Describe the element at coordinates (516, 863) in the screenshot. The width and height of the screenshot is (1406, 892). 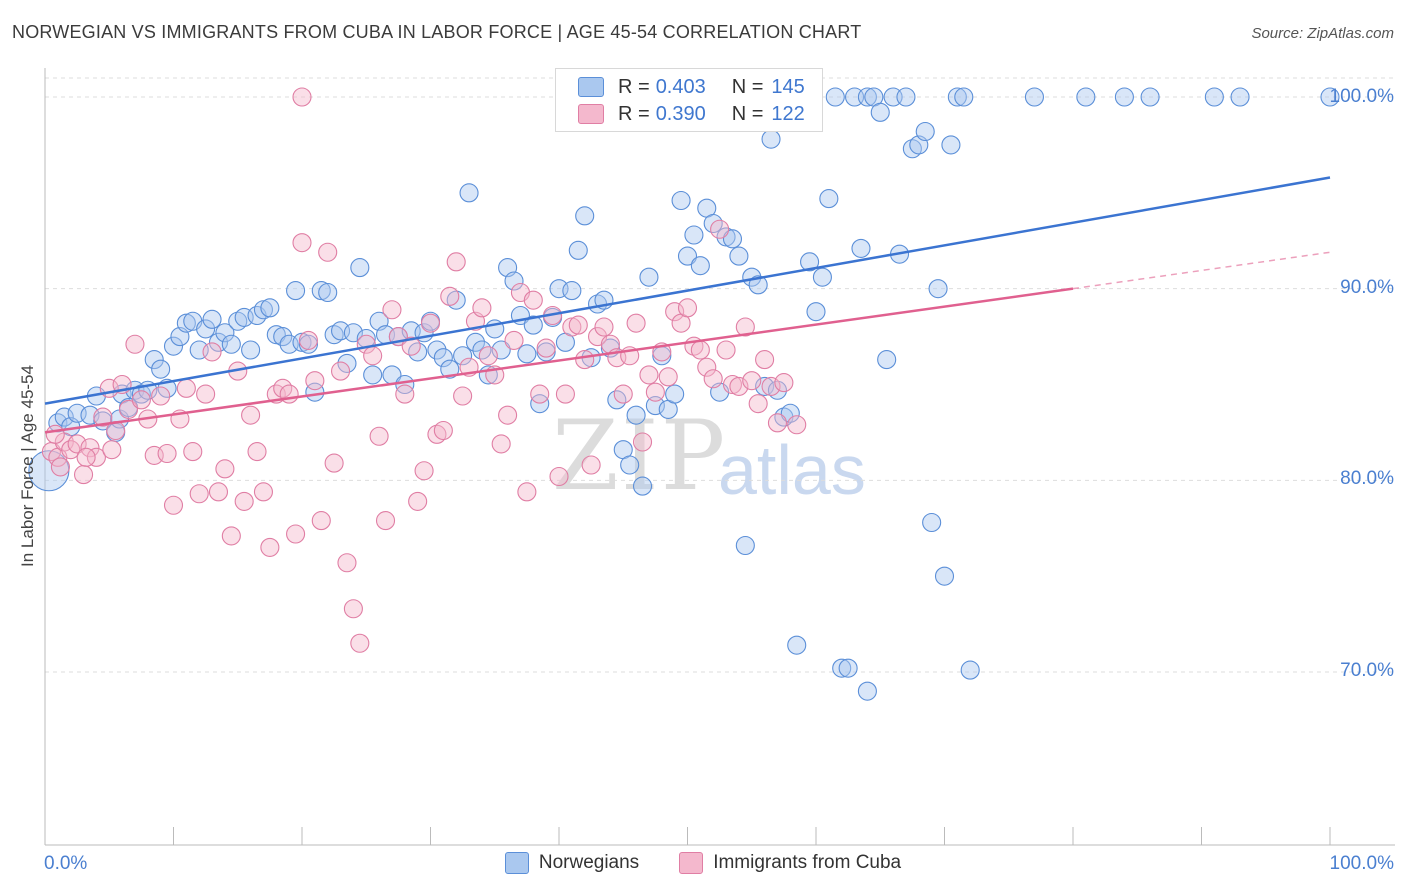
I see `blue-swatch-icon` at that location.